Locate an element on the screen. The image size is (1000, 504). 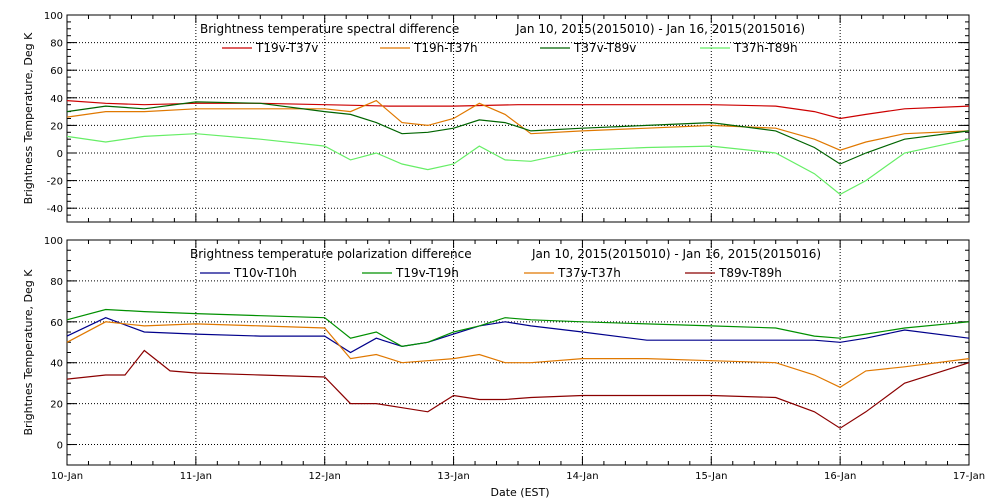
series-line-t37v-t89v is located at coordinates (518, 133).